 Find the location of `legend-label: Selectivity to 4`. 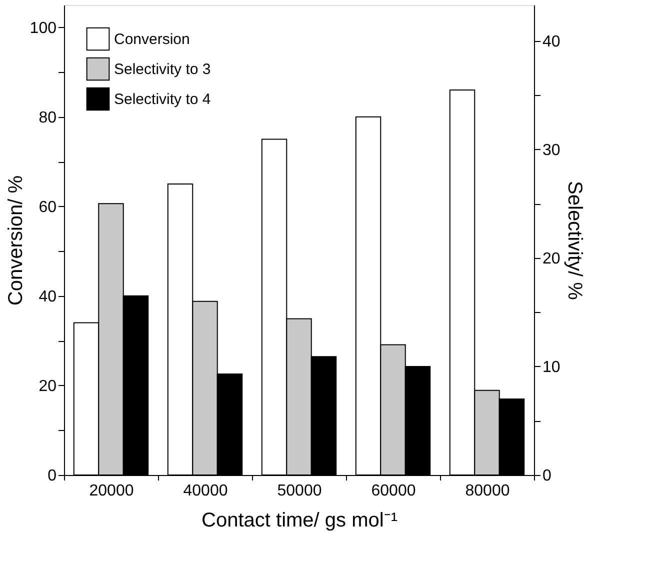

legend-label: Selectivity to 4 is located at coordinates (162, 99).